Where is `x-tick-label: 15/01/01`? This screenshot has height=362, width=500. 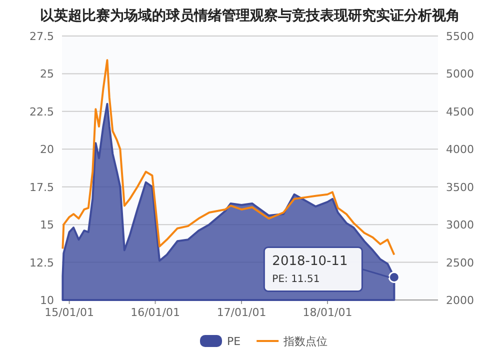
x-tick-label: 15/01/01 is located at coordinates (69, 312).